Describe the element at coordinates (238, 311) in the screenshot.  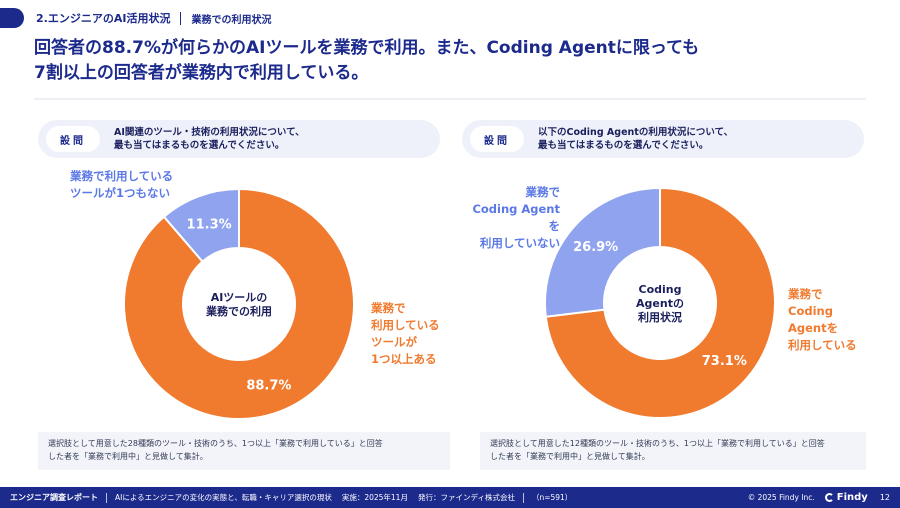
I see `chart1-center-label: 業務での利用` at that location.